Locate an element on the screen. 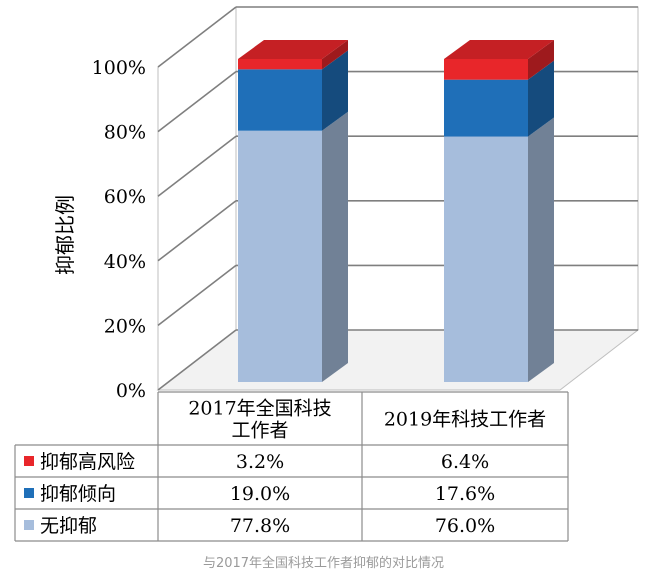  data-label: 3.2% is located at coordinates (260, 462).